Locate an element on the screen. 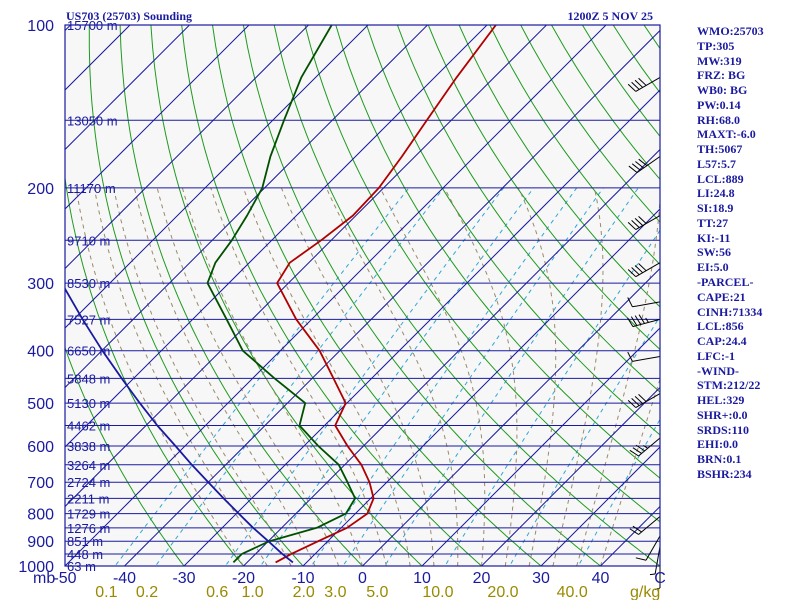 The height and width of the screenshot is (600, 800). height-level-label: 63 m is located at coordinates (81, 566).